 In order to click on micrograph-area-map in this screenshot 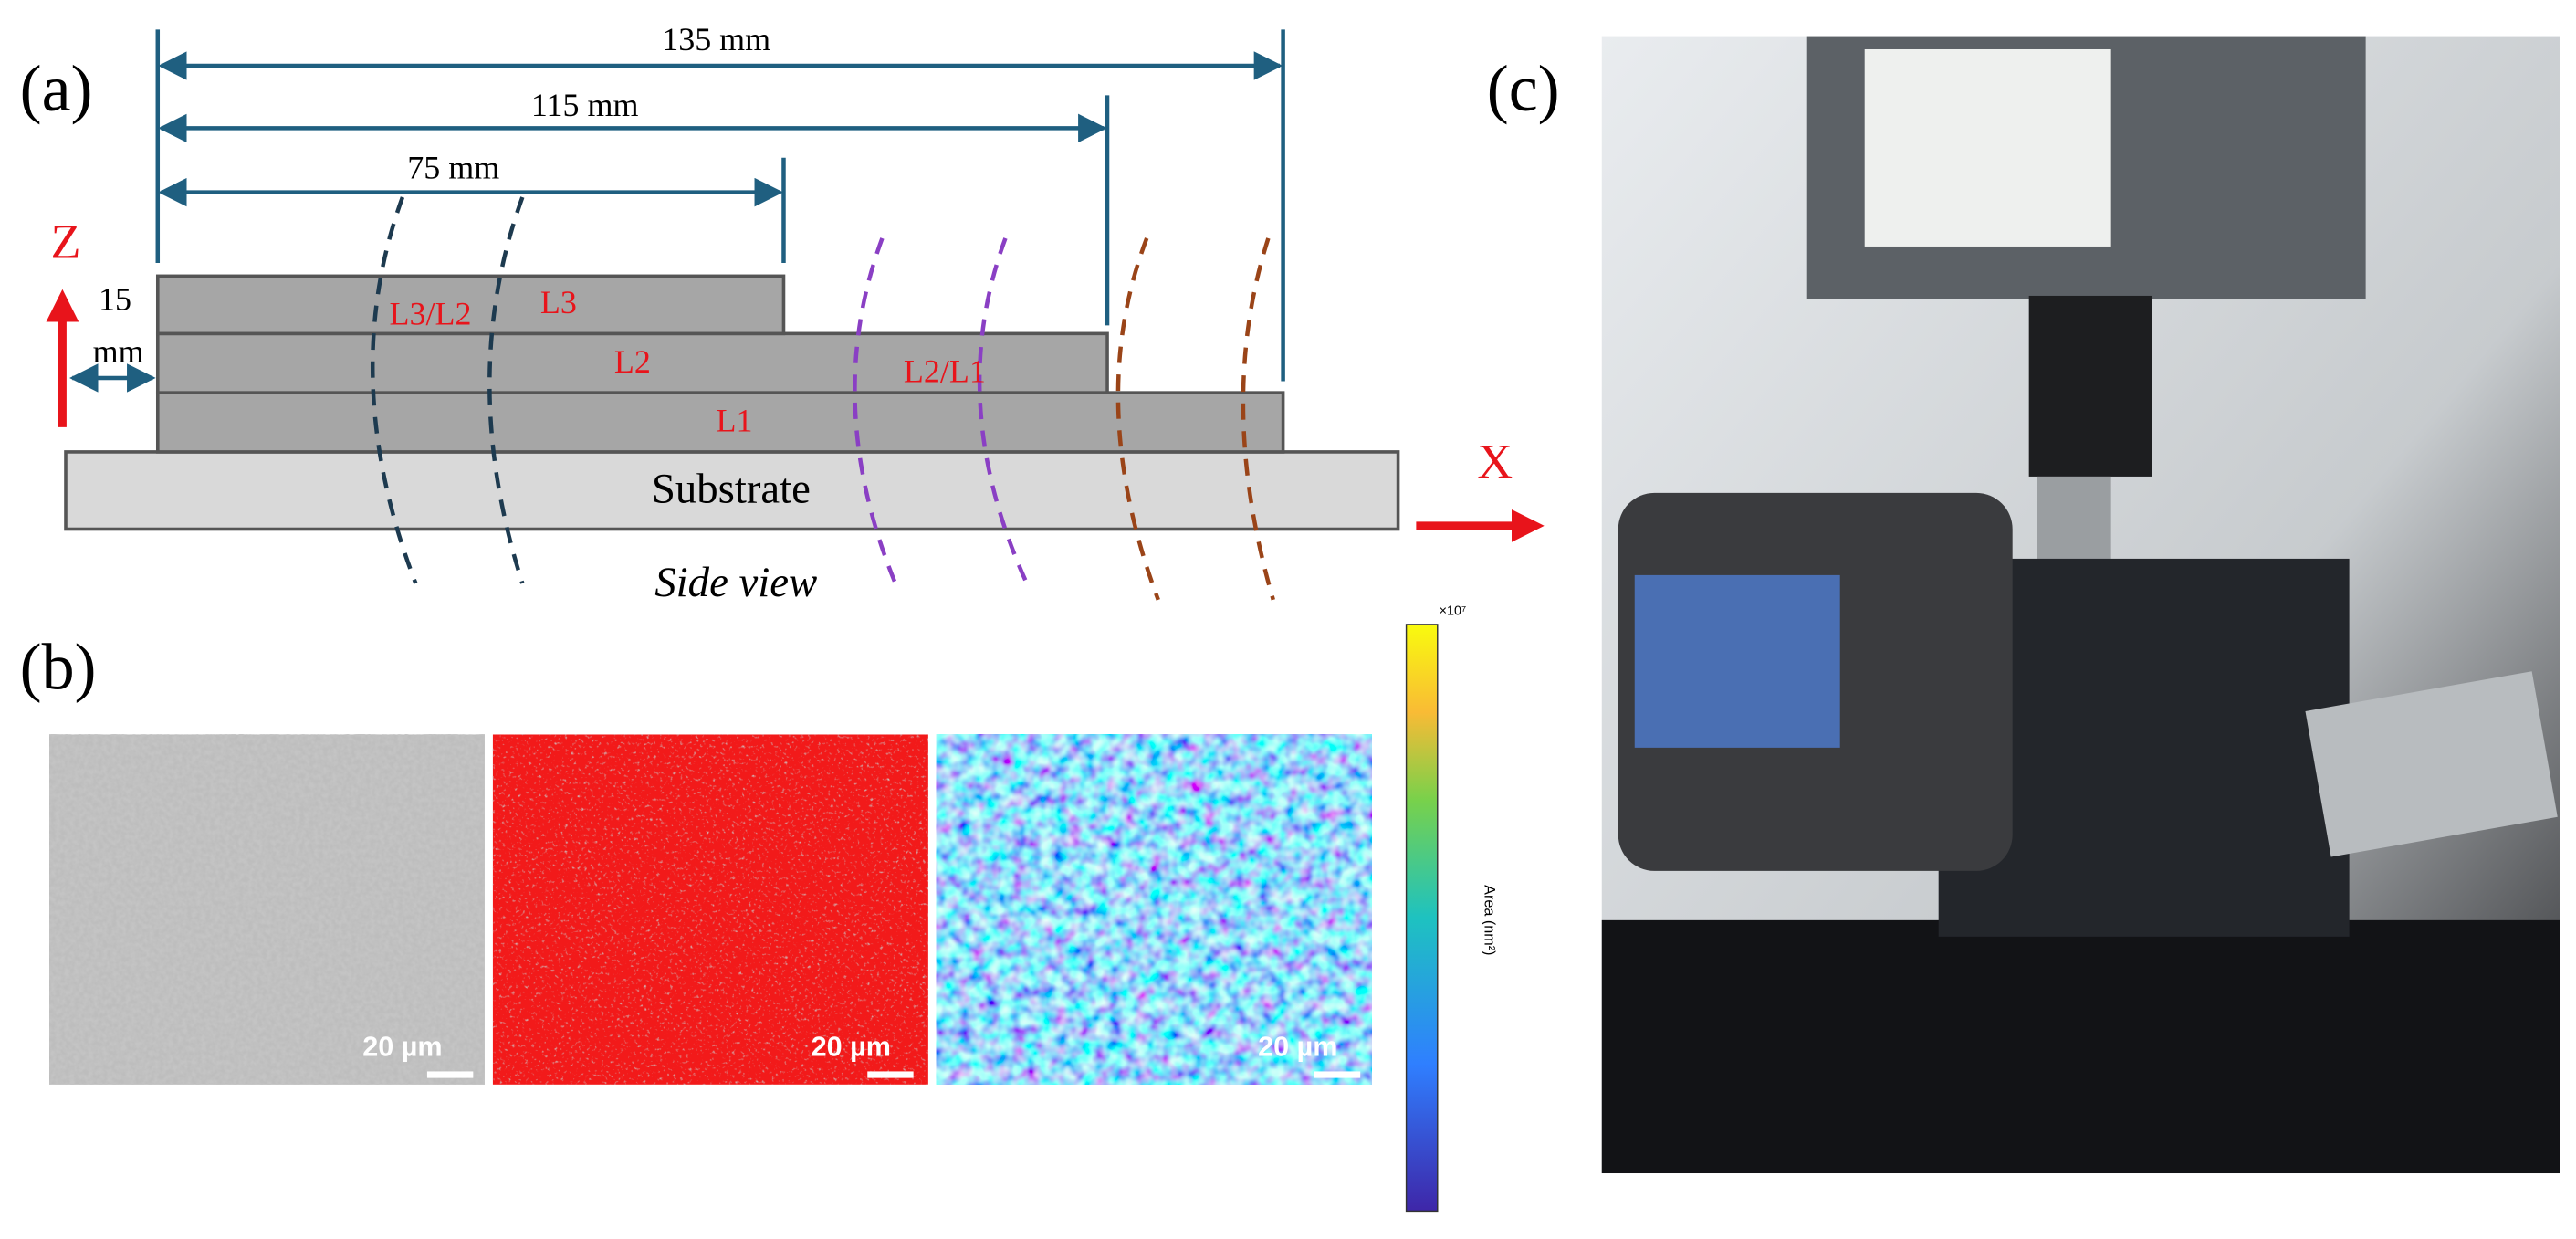, I will do `click(1154, 909)`.